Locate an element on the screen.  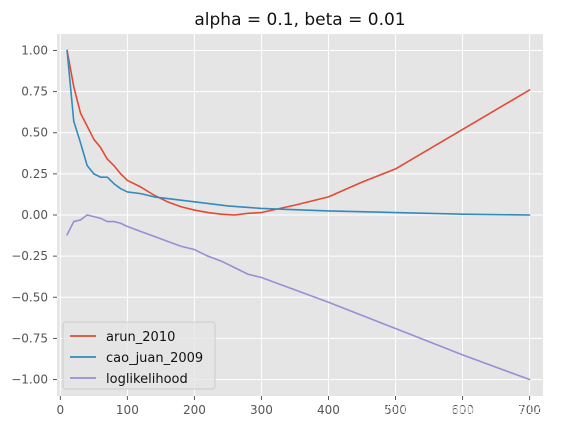
y-tick-label: 0.75 is located at coordinates (34, 92).